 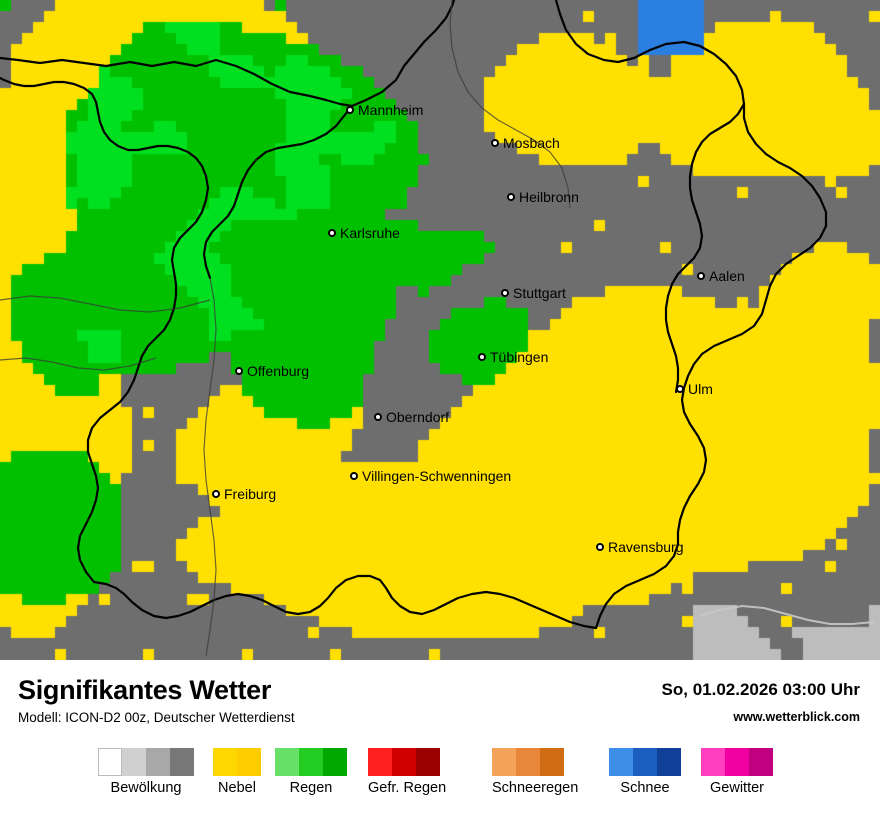 I want to click on legend-group: Gefr. Regen, so click(x=407, y=772).